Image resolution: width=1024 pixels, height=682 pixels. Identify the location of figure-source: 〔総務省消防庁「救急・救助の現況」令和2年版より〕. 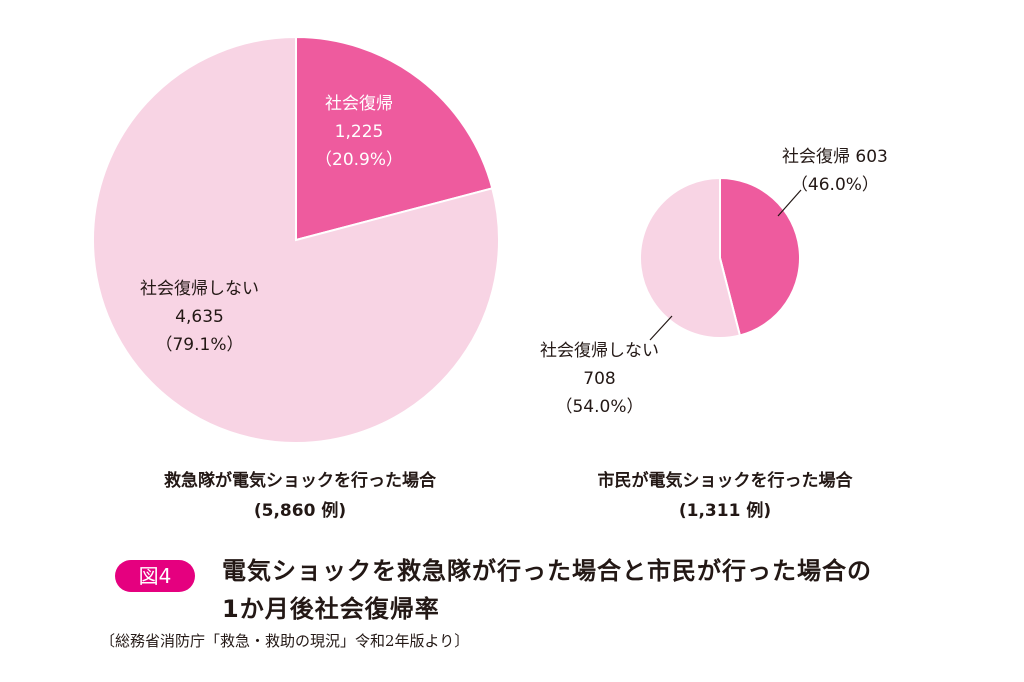
(285, 641).